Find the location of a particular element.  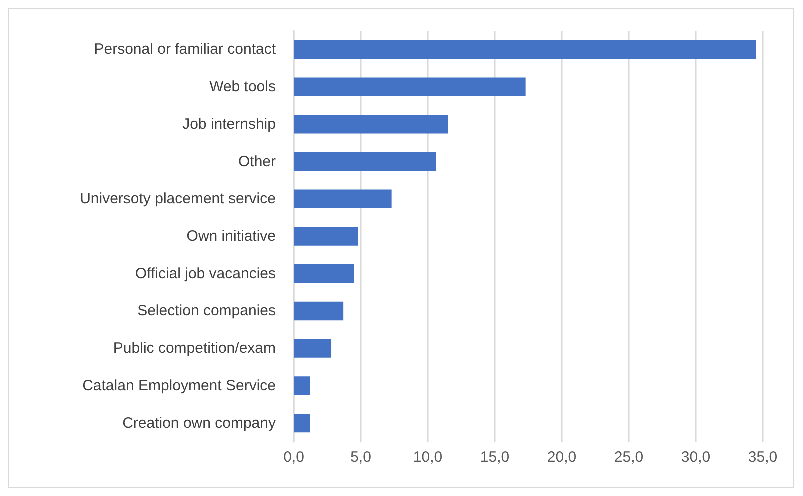

x-tick-label: 35,0 is located at coordinates (763, 457).